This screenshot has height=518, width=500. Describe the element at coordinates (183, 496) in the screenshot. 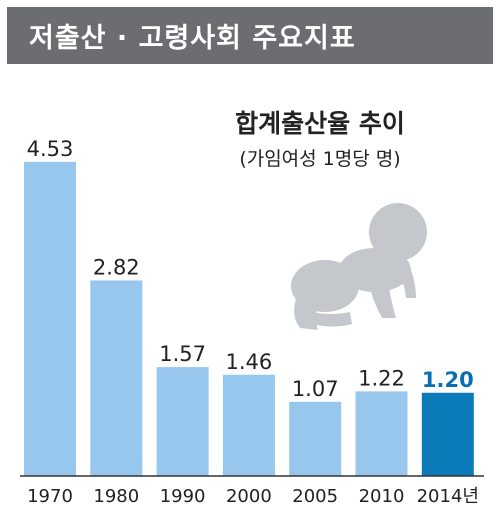

I see `category-label: 1990` at that location.